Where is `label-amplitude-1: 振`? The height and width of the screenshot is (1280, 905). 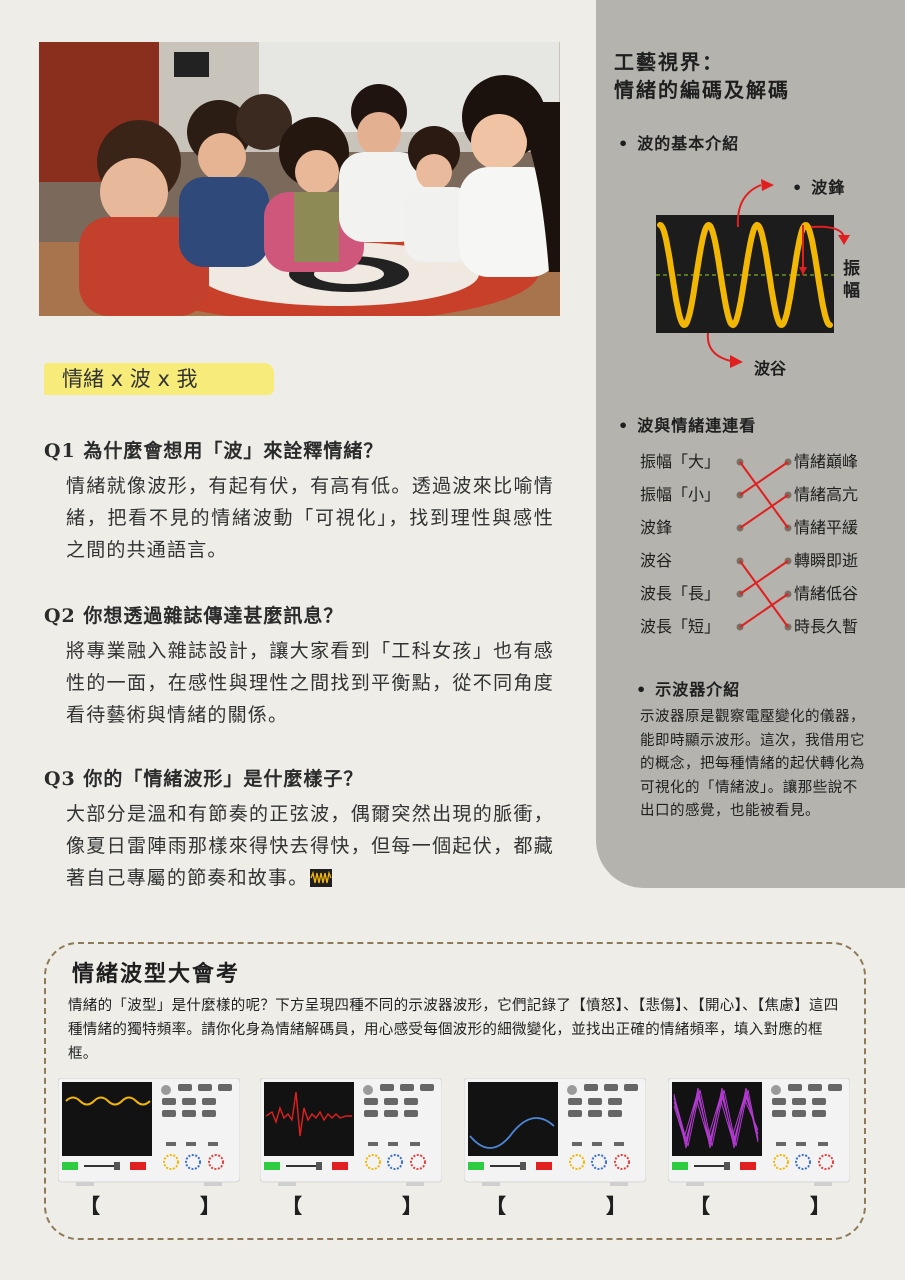
label-amplitude-1: 振 is located at coordinates (851, 269).